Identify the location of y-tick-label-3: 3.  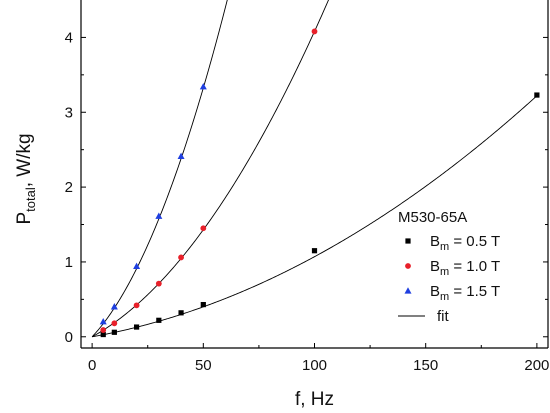
(69, 112).